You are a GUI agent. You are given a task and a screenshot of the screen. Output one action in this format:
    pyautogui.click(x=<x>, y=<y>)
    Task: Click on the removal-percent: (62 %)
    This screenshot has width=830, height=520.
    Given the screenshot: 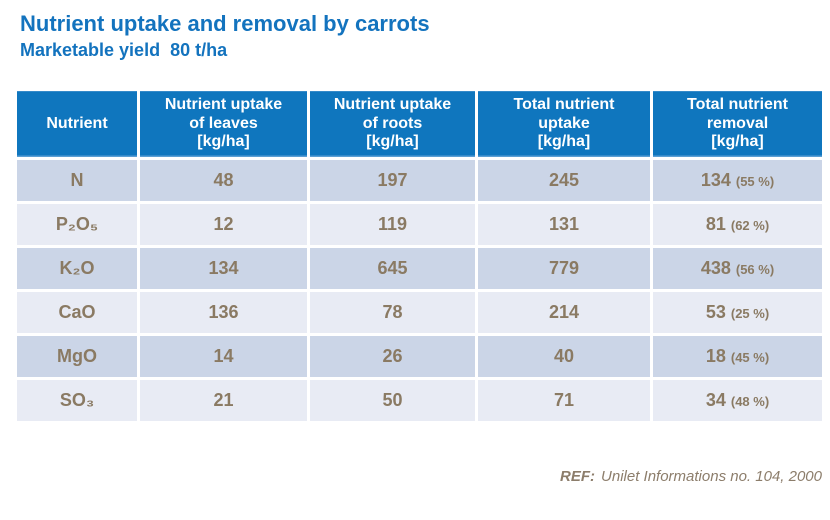 What is the action you would take?
    pyautogui.click(x=750, y=225)
    